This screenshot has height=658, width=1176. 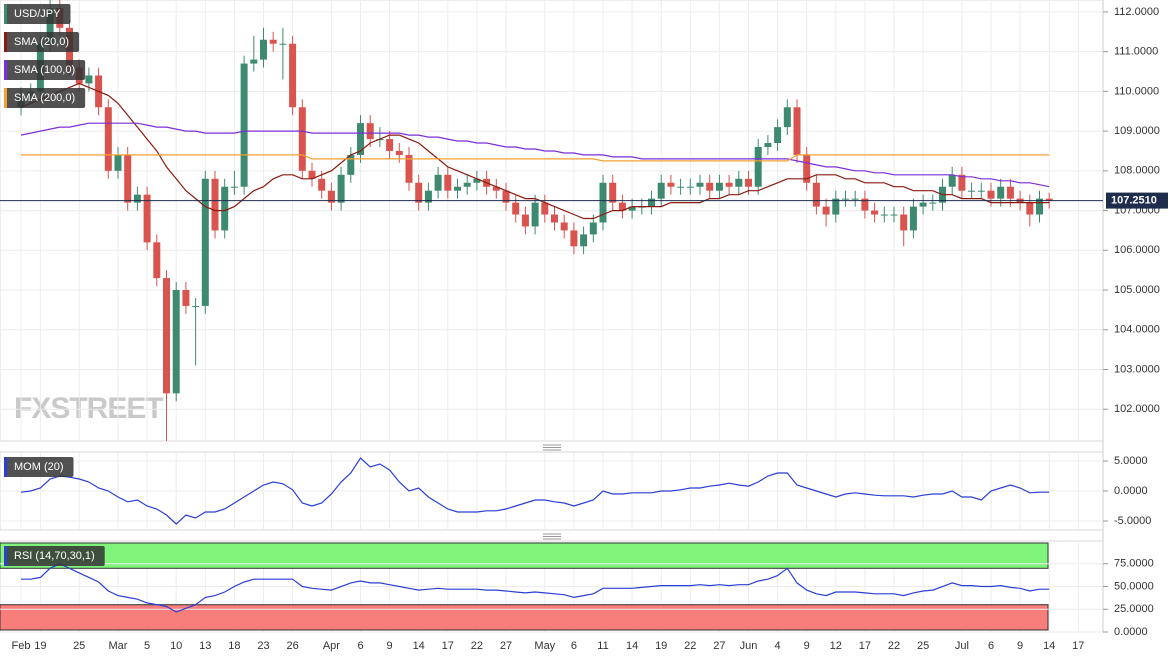 What do you see at coordinates (1136, 52) in the screenshot?
I see `y-tick-label: 111.0000` at bounding box center [1136, 52].